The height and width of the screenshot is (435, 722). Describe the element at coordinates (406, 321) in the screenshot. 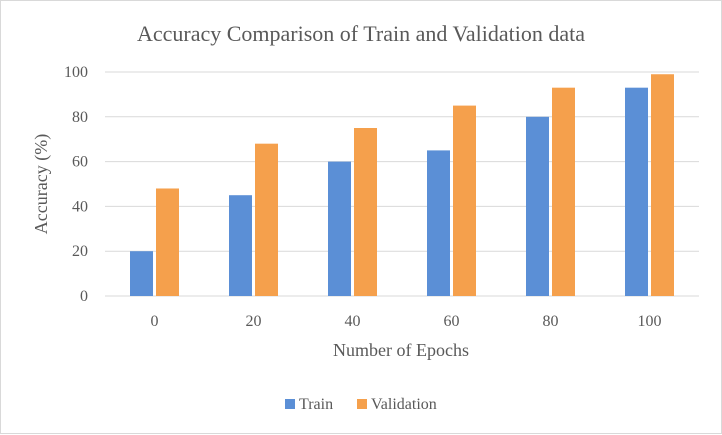

I see `x-axis-ticks: 0 20 40 60 80 100` at that location.